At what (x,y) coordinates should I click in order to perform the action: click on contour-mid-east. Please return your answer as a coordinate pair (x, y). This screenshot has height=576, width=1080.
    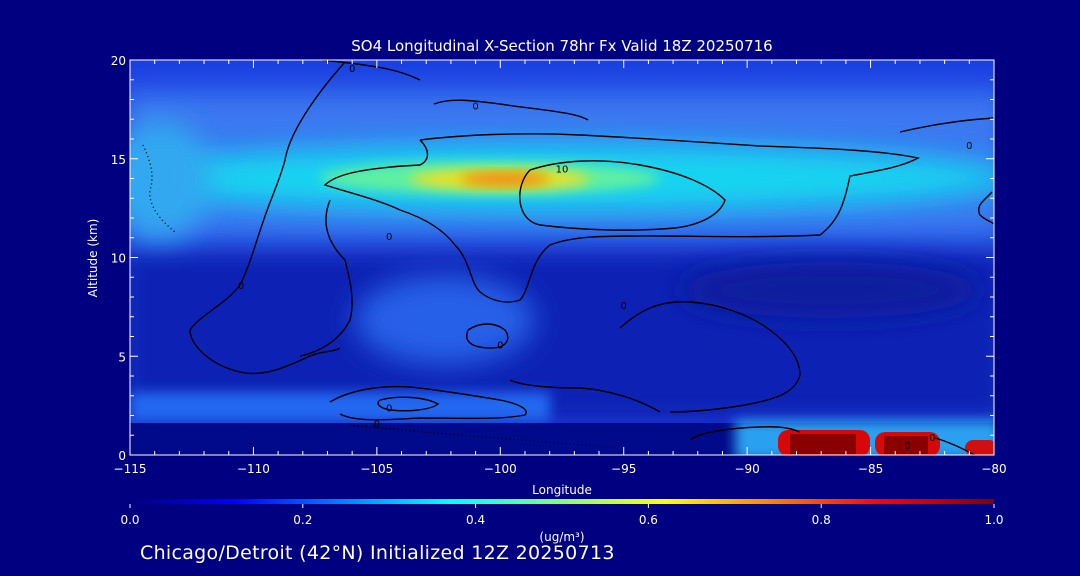
    Looking at the image, I should click on (585, 396).